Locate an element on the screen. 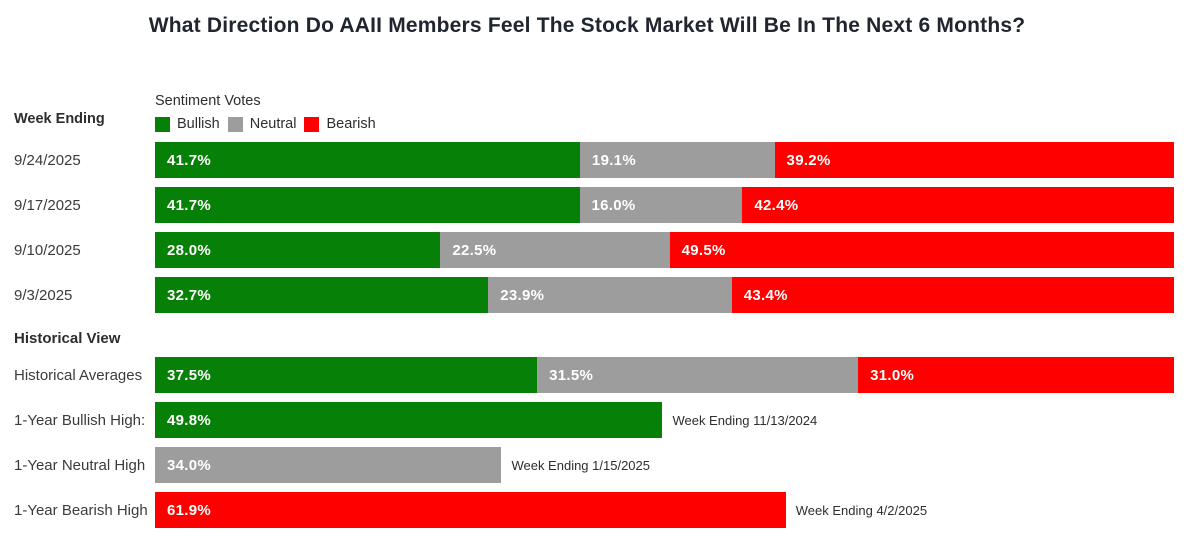 This screenshot has width=1200, height=550. row-label: 9/17/2025 is located at coordinates (47, 205).